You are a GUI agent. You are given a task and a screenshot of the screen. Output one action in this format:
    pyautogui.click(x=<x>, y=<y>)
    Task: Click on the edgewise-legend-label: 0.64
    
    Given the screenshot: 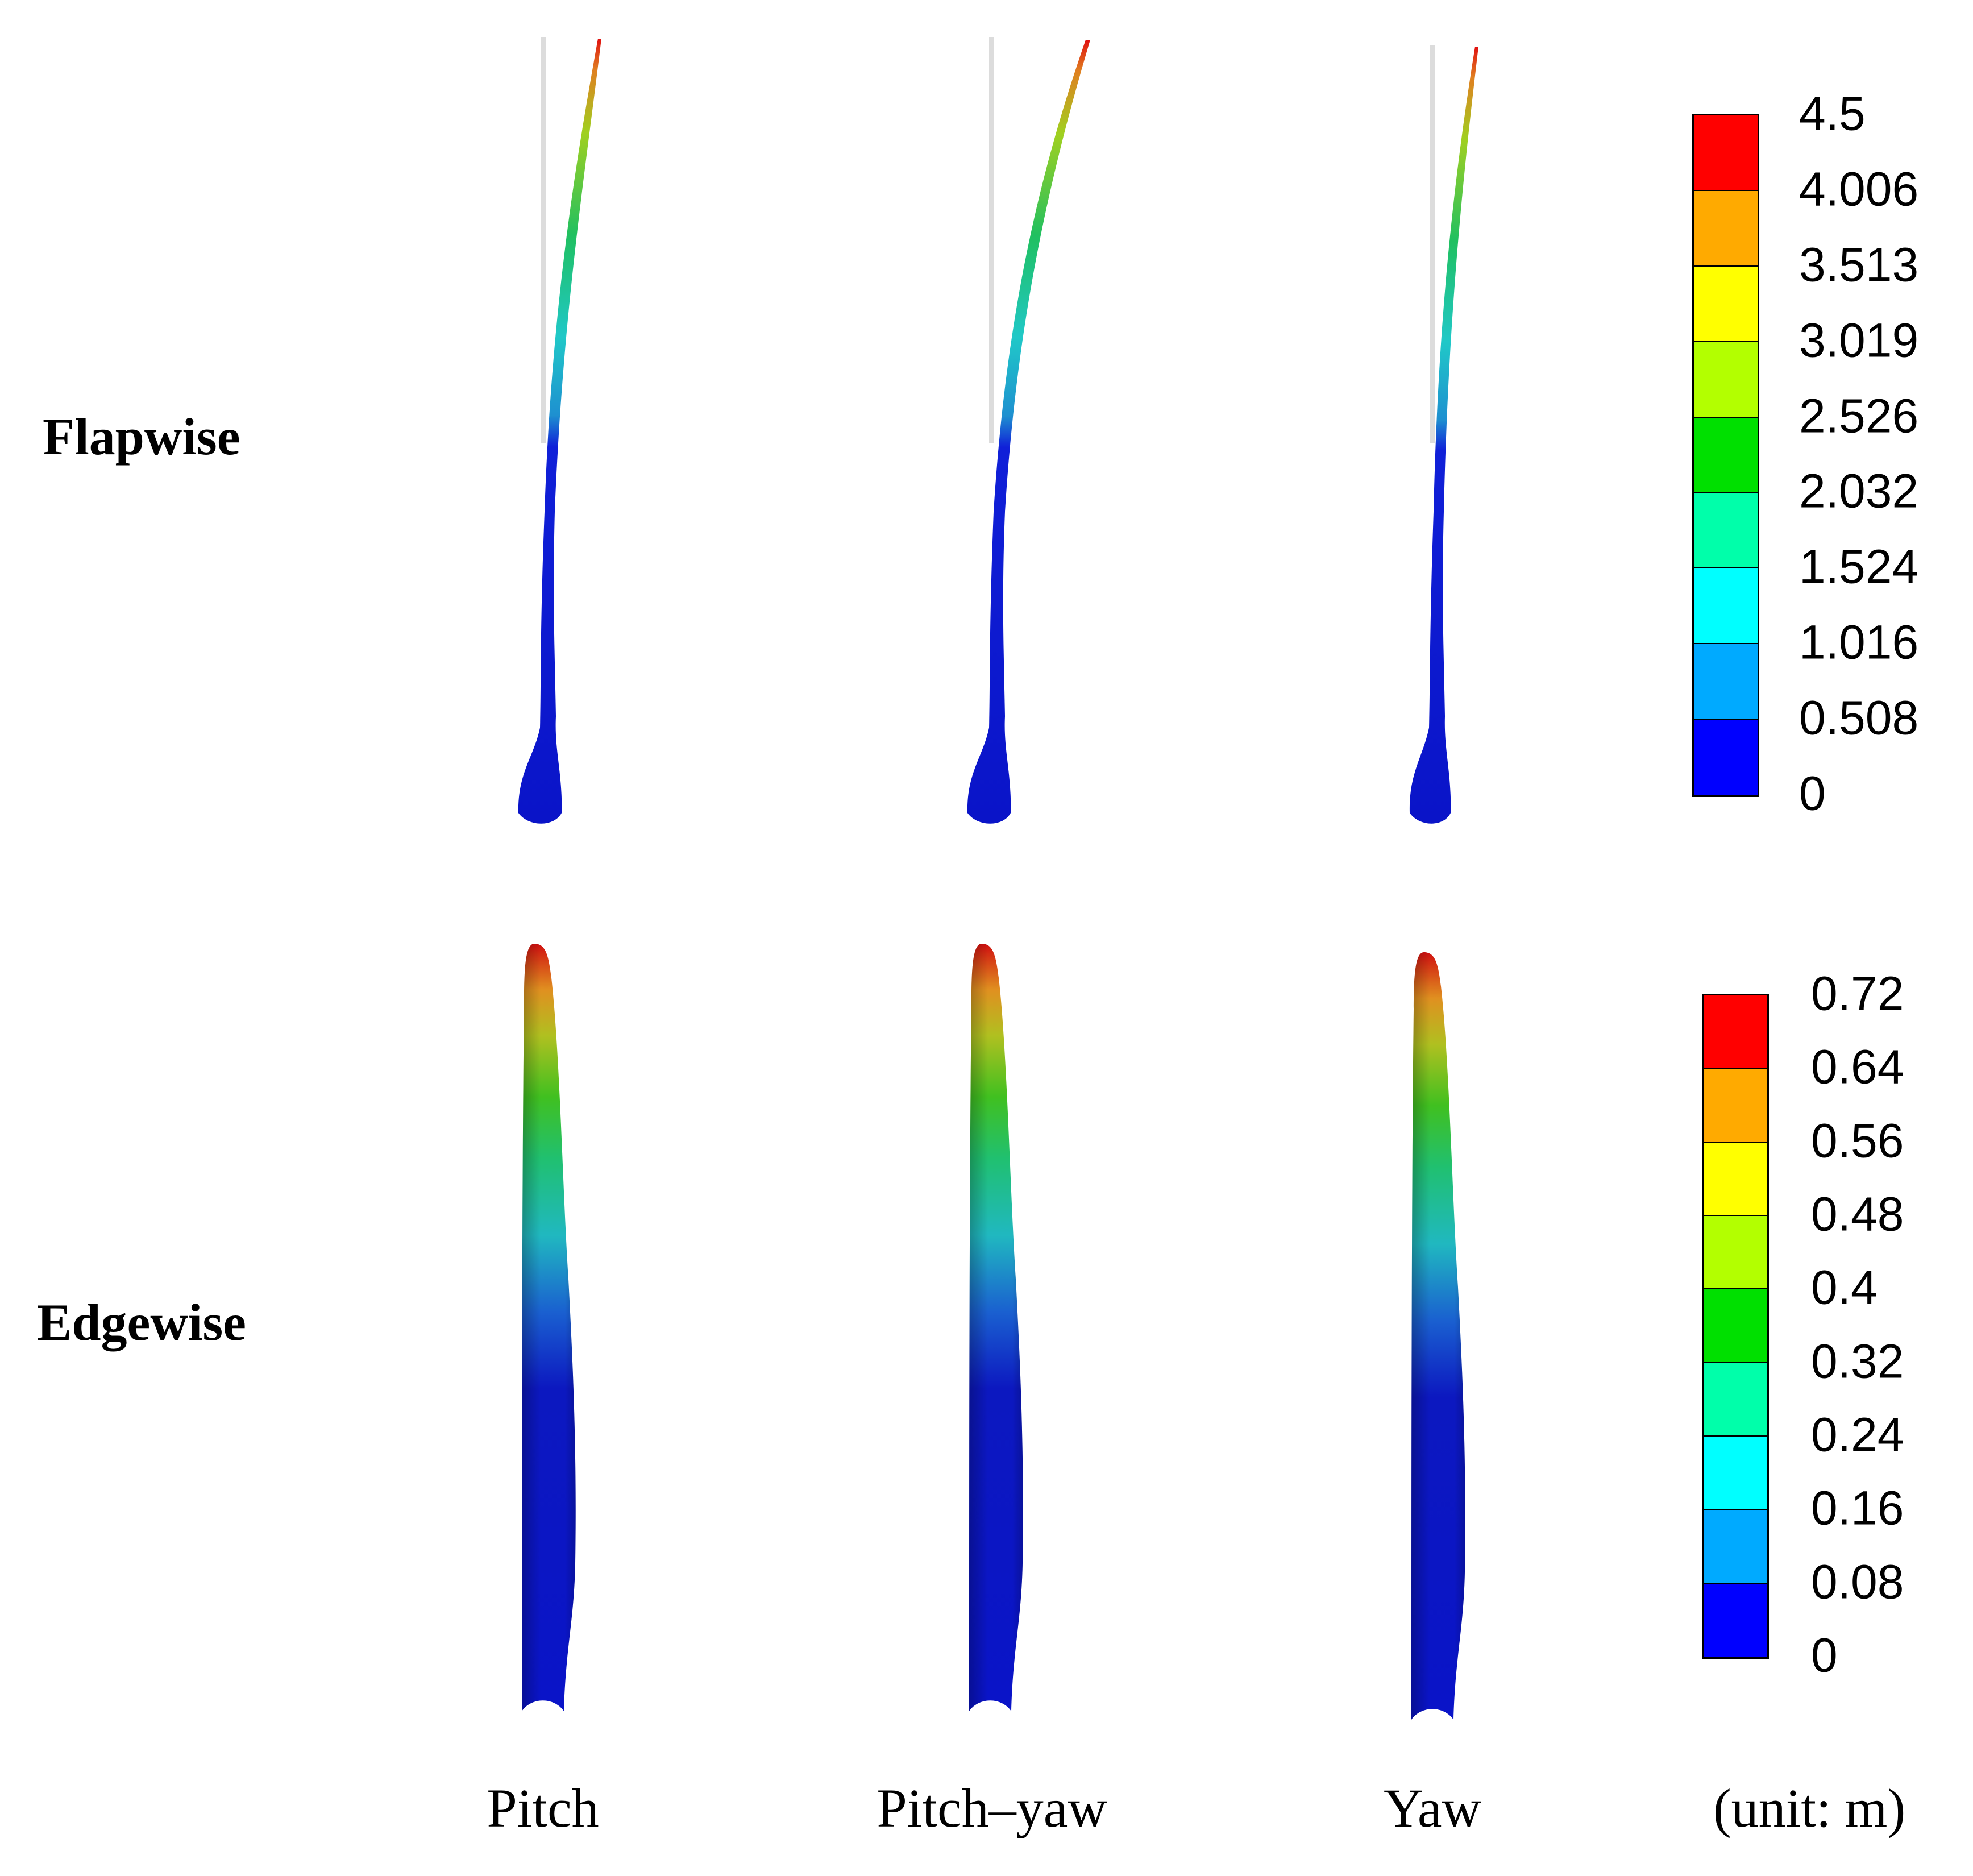 What is the action you would take?
    pyautogui.click(x=1858, y=1067)
    